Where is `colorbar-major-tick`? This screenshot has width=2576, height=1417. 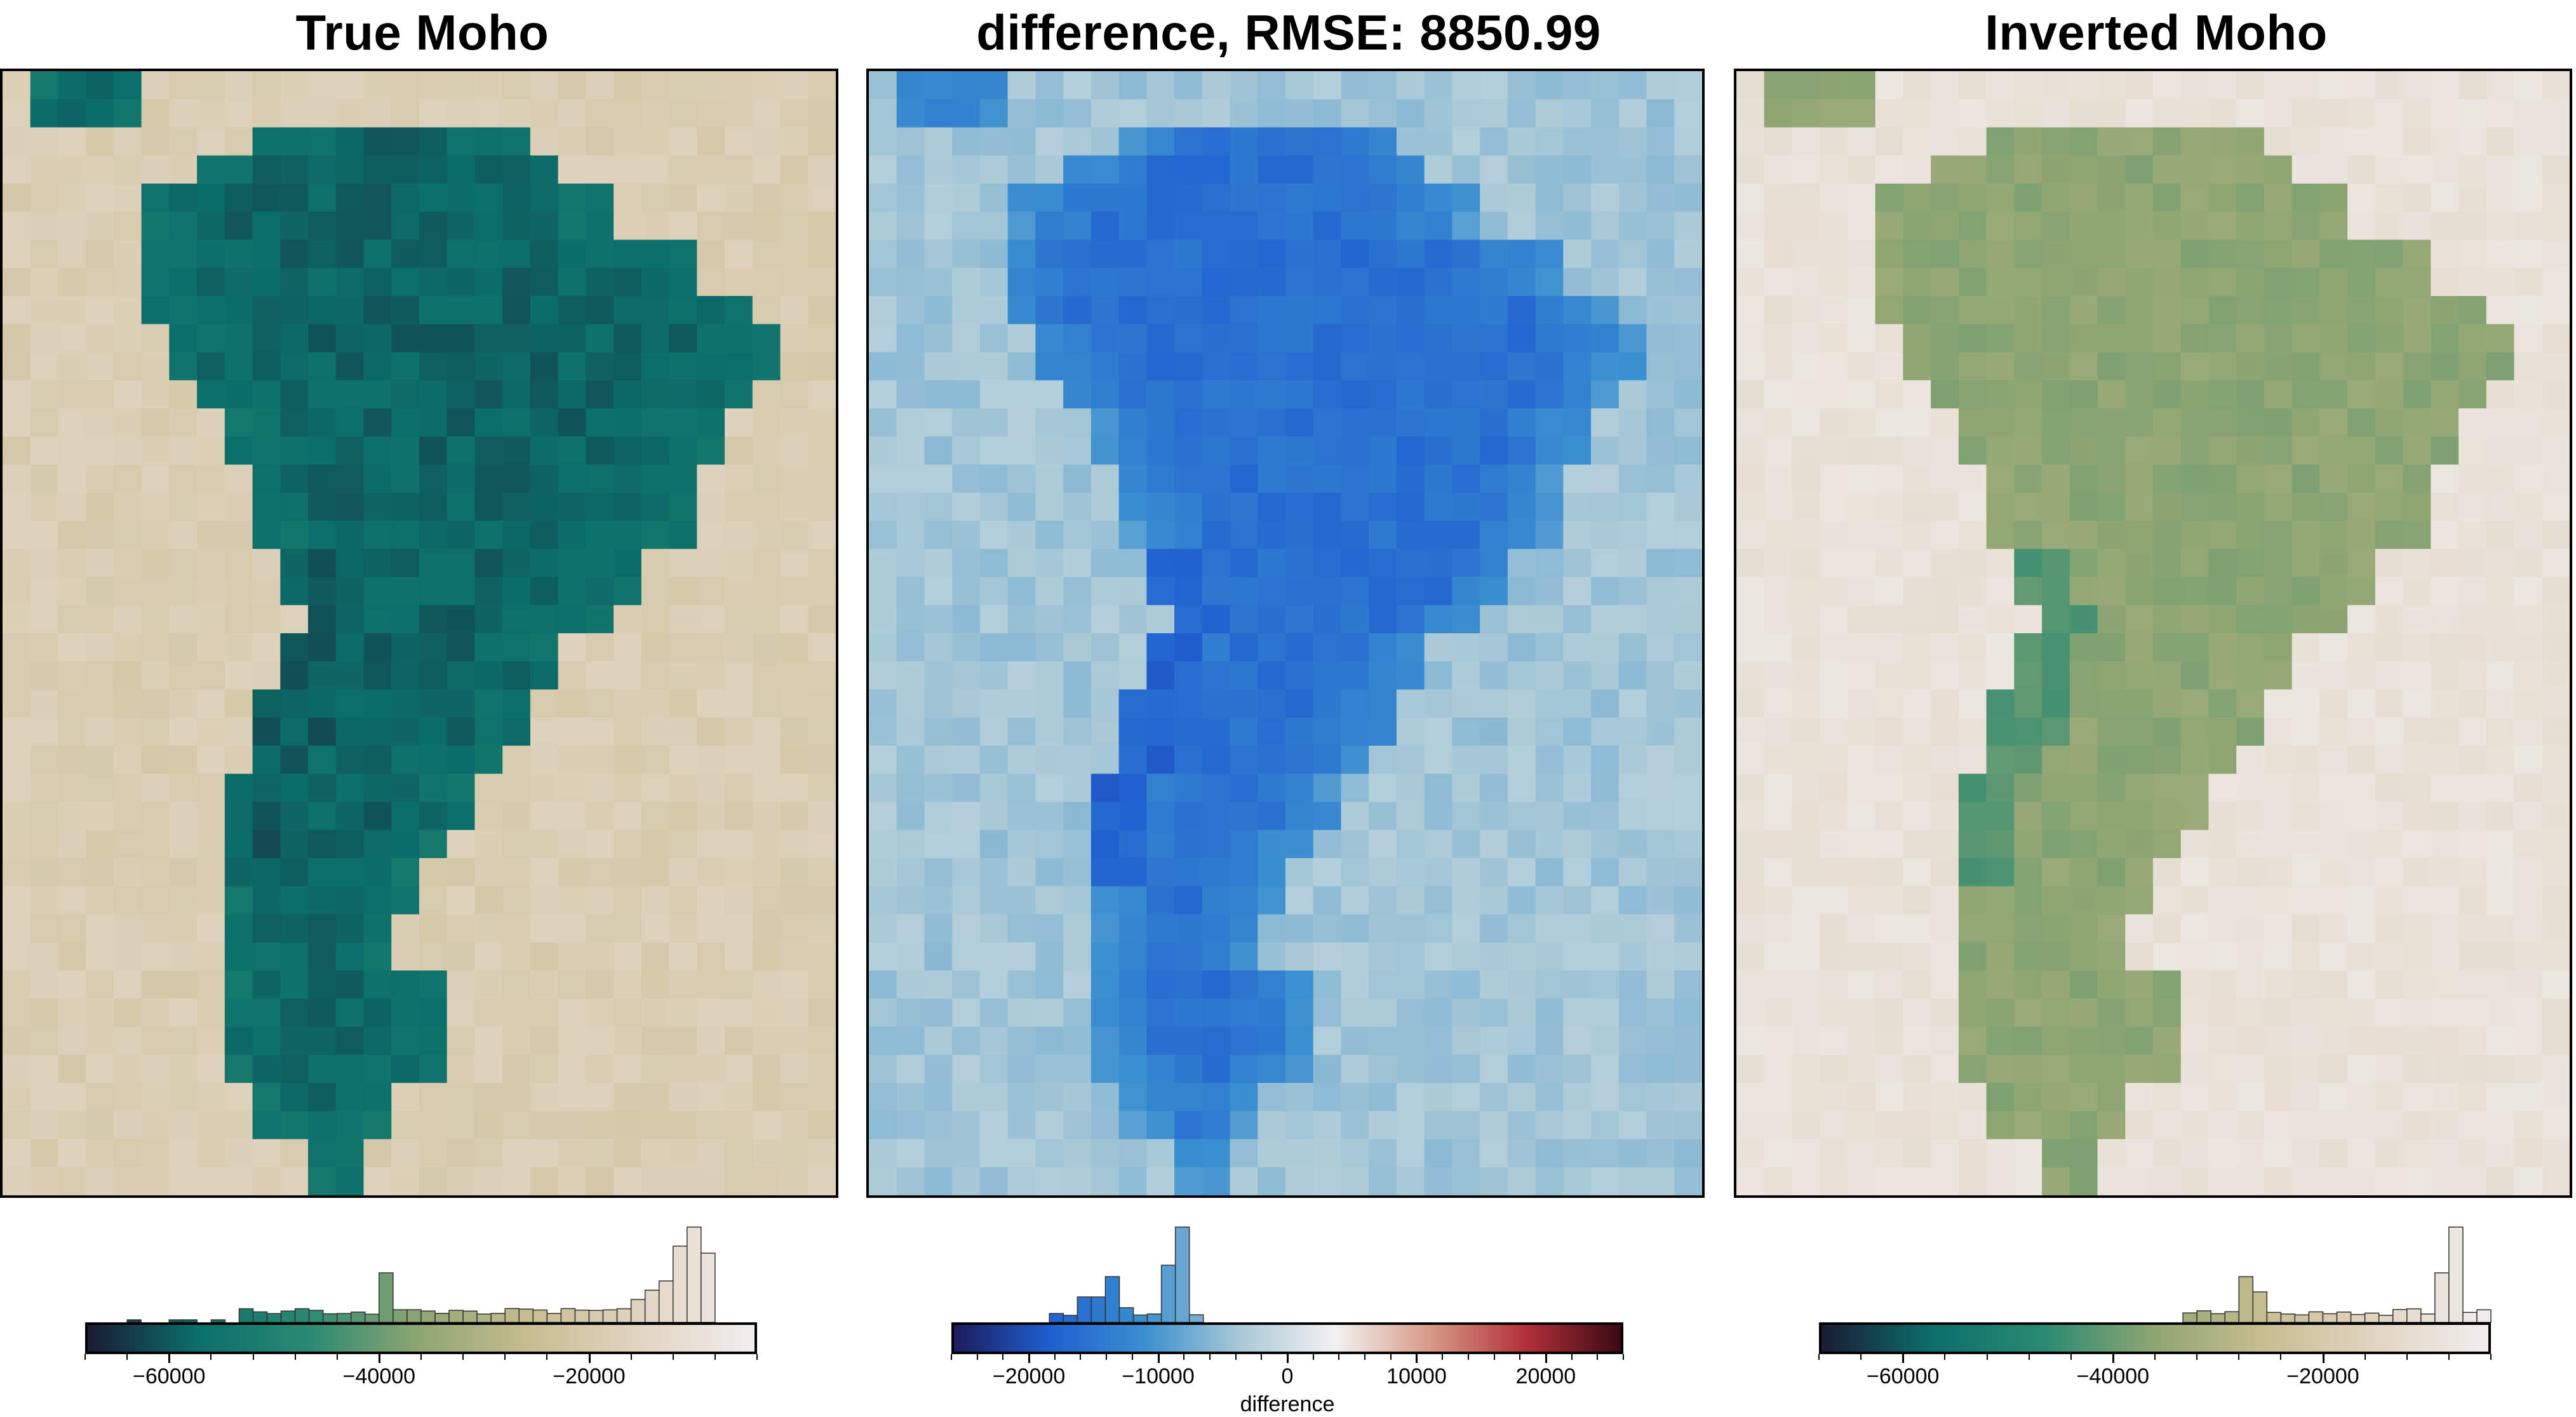
colorbar-major-tick is located at coordinates (1158, 1358).